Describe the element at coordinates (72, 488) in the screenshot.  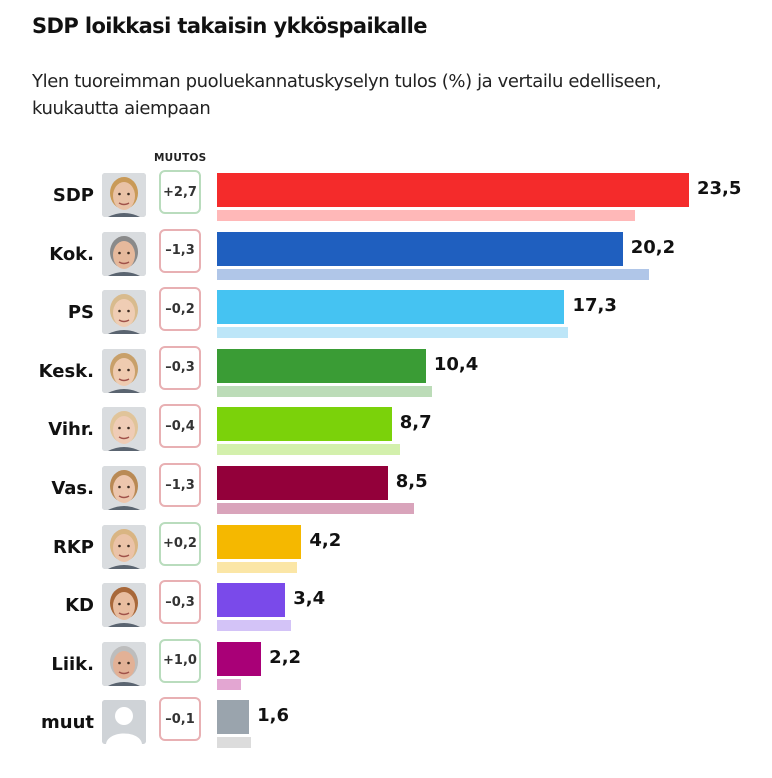
I see `party-label: Vas.` at that location.